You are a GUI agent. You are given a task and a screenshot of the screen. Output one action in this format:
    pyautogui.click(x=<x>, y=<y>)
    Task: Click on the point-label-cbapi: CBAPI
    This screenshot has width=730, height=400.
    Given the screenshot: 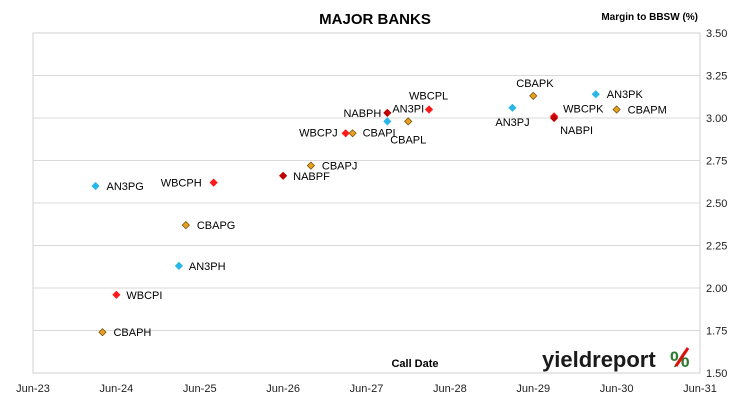 What is the action you would take?
    pyautogui.click(x=379, y=133)
    